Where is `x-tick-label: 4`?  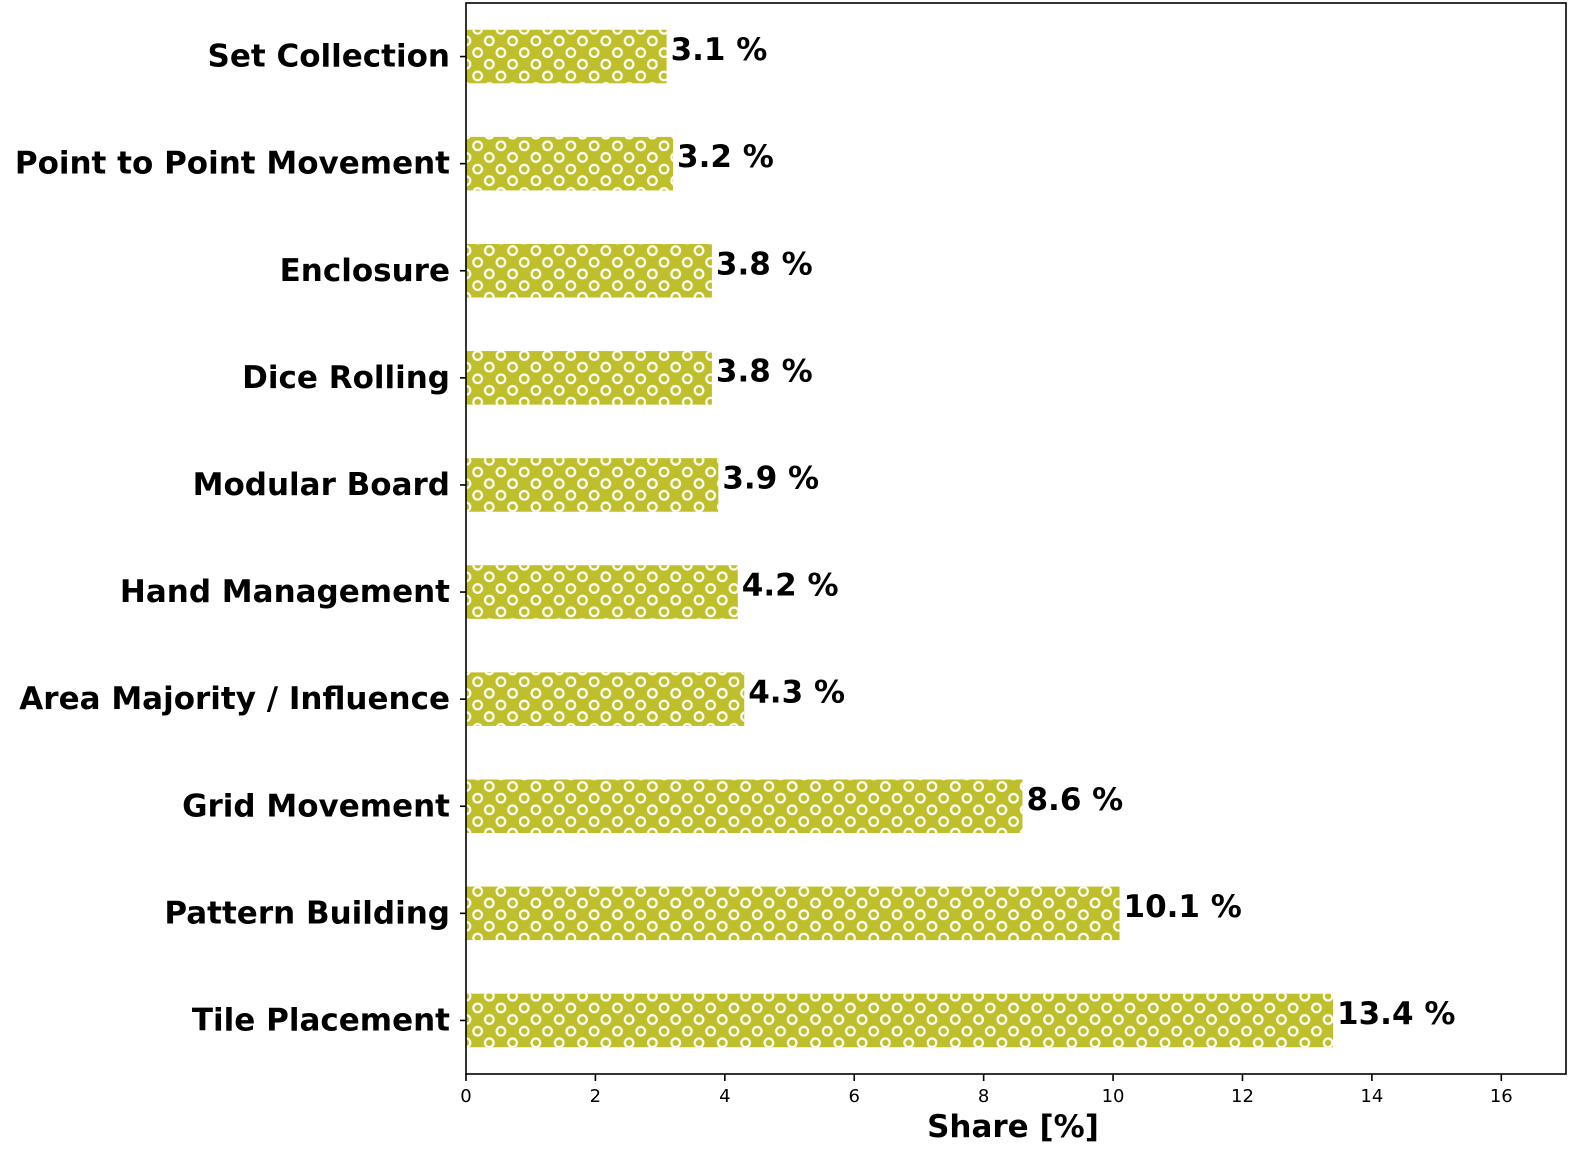
x-tick-label: 4 is located at coordinates (724, 1096).